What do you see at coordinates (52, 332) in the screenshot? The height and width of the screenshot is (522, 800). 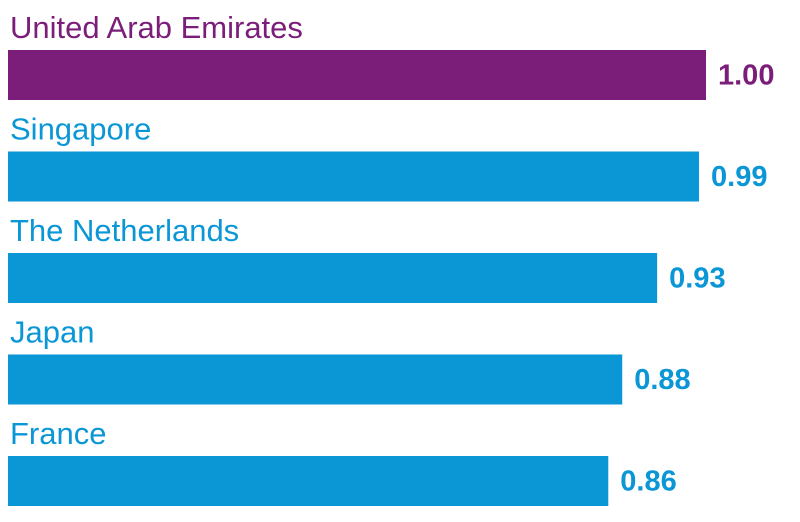 I see `category-label: Japan` at bounding box center [52, 332].